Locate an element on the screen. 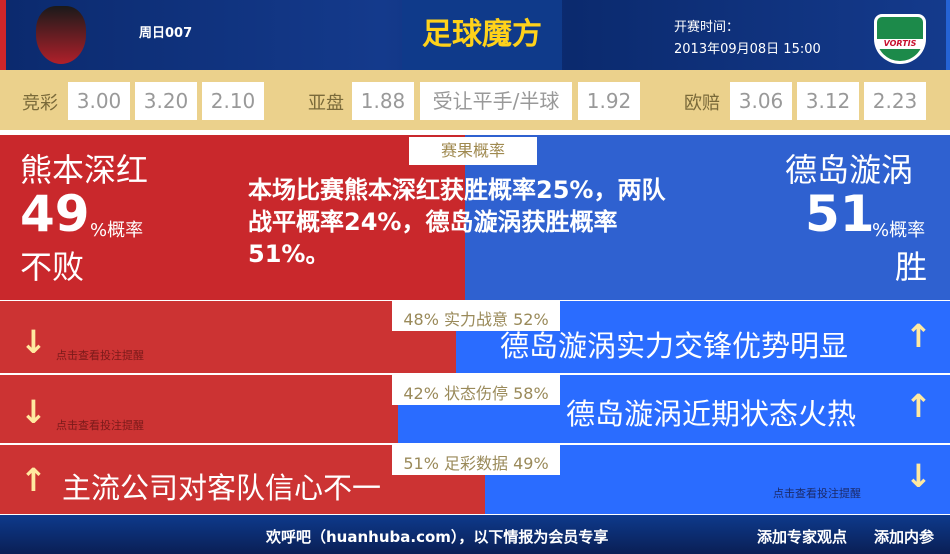 The height and width of the screenshot is (554, 950). kickoff-label: 开赛时间： is located at coordinates (707, 27).